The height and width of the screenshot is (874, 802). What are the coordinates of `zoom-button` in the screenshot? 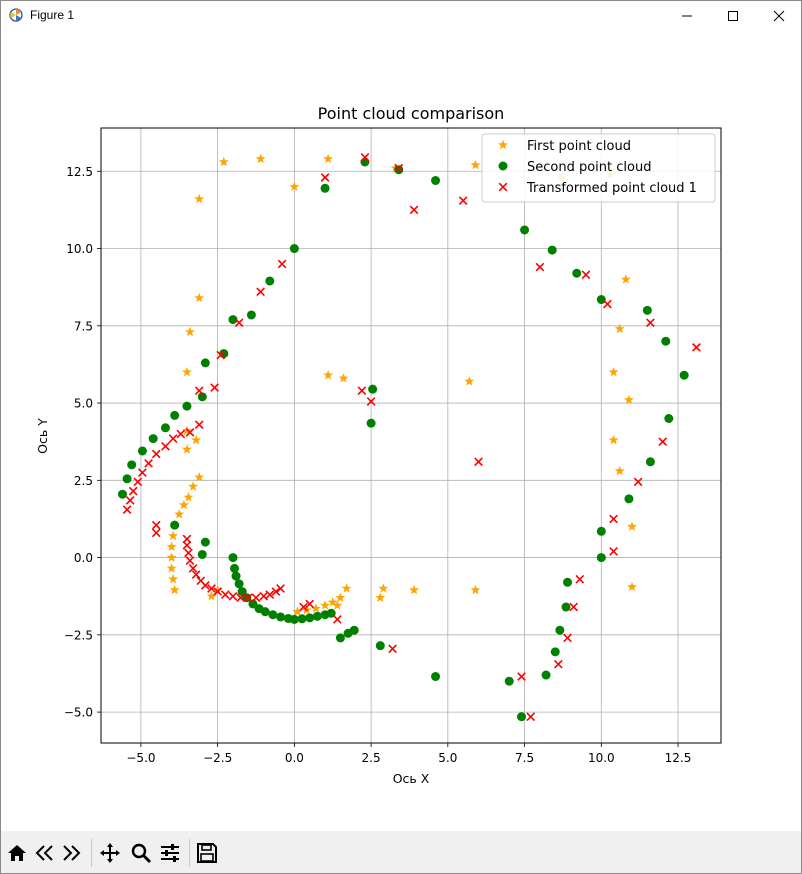 It's located at (141, 853).